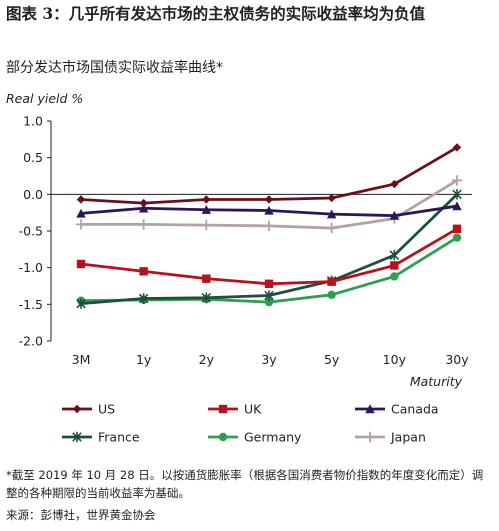 The height and width of the screenshot is (531, 499). Describe the element at coordinates (77, 437) in the screenshot. I see `legend-marker-france` at that location.